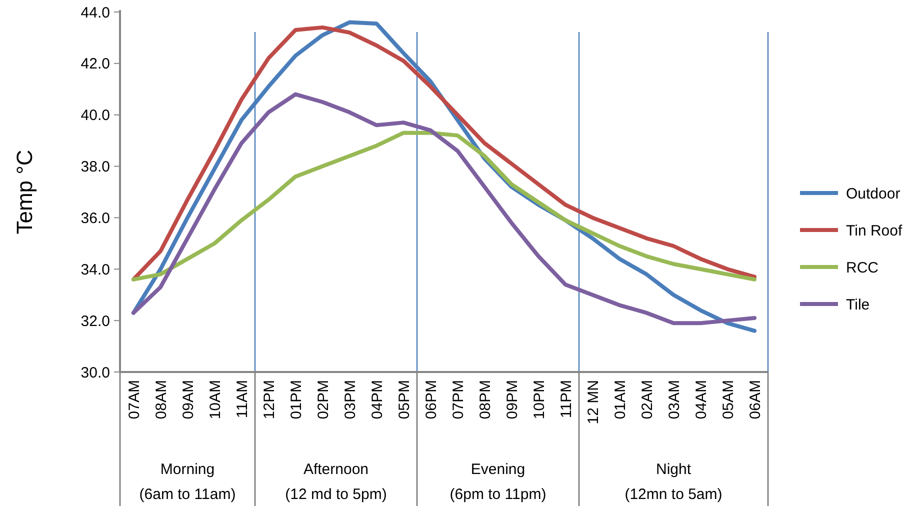  I want to click on y-tick-label: 40.0, so click(95, 115).